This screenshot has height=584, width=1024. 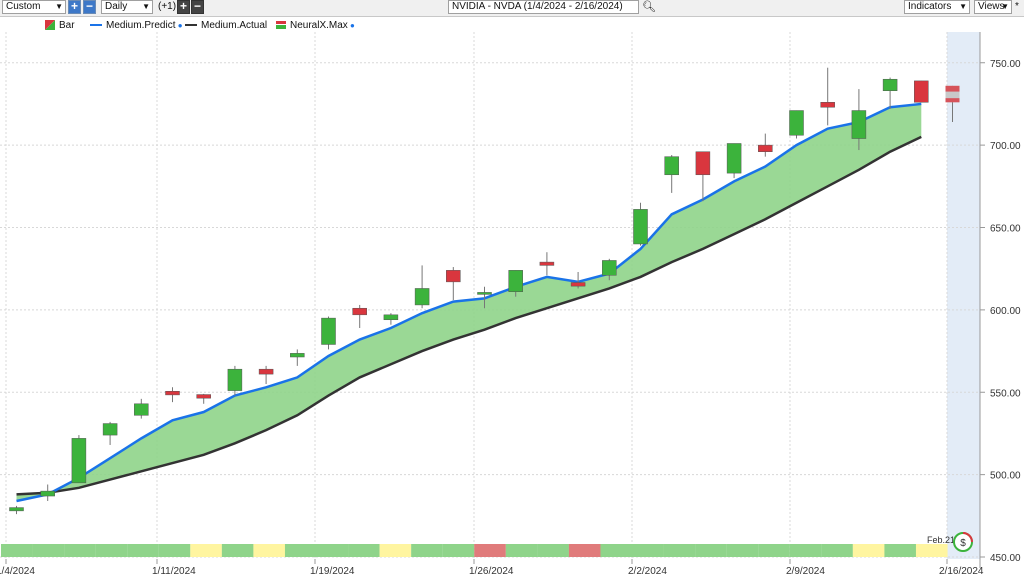 I want to click on search-icon: 🔍︎, so click(x=649, y=7).